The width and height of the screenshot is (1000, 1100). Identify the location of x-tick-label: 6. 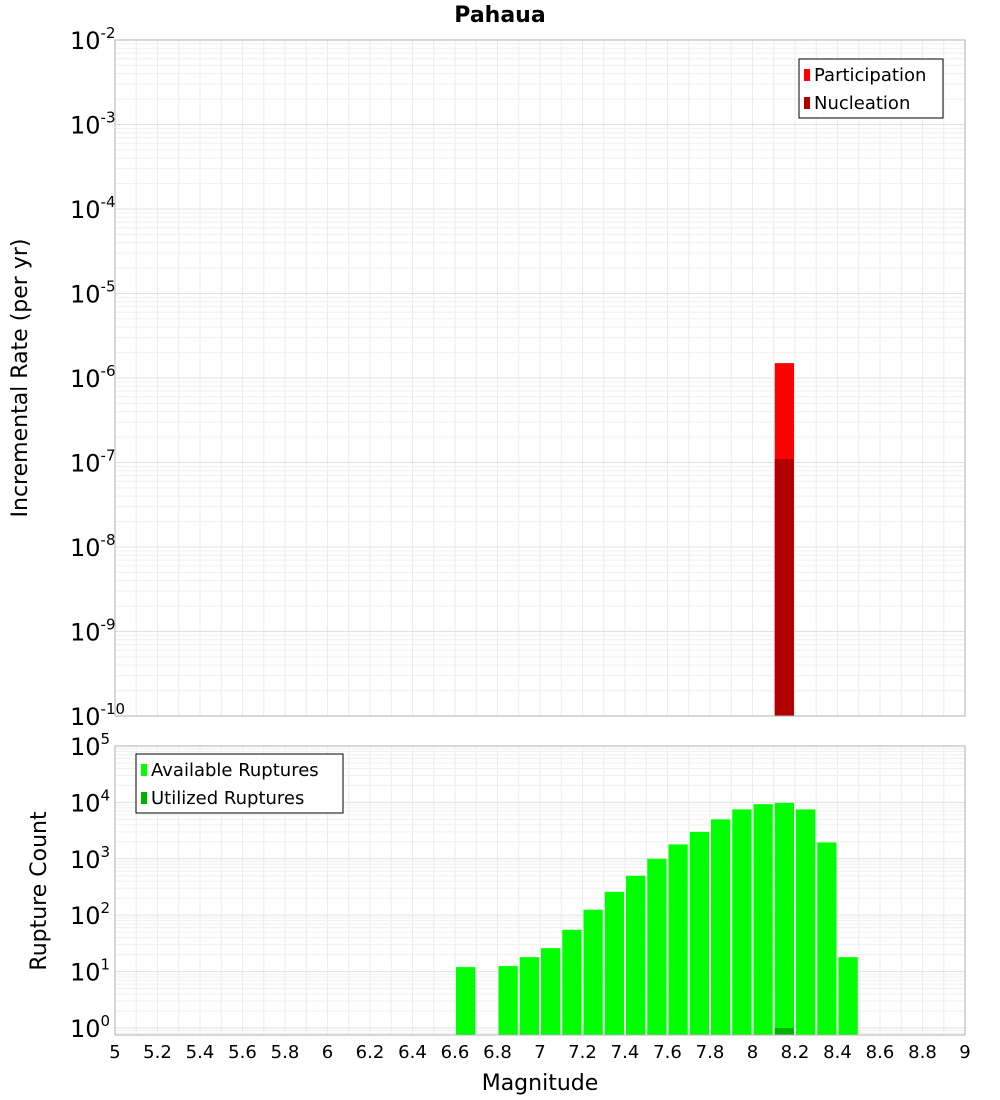
(327, 1052).